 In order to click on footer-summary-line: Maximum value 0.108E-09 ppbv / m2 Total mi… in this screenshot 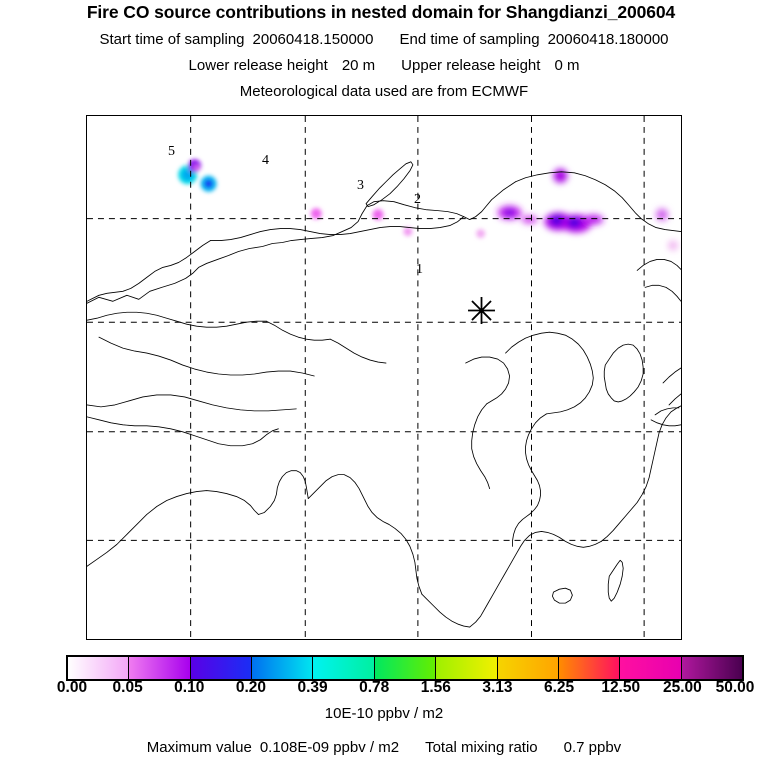, I will do `click(384, 747)`.